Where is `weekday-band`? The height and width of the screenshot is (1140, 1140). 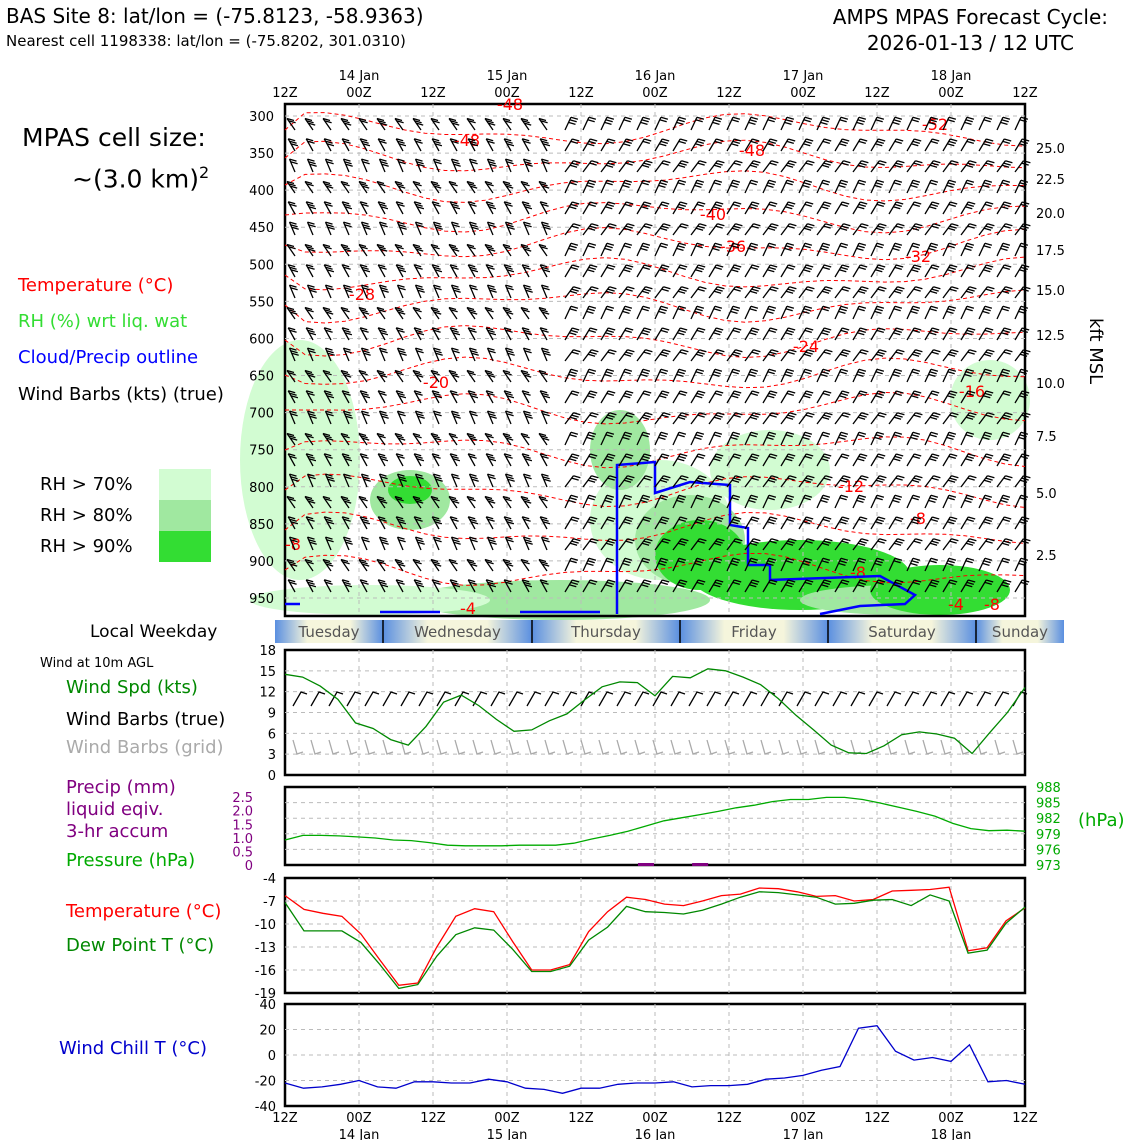 weekday-band is located at coordinates (329, 631).